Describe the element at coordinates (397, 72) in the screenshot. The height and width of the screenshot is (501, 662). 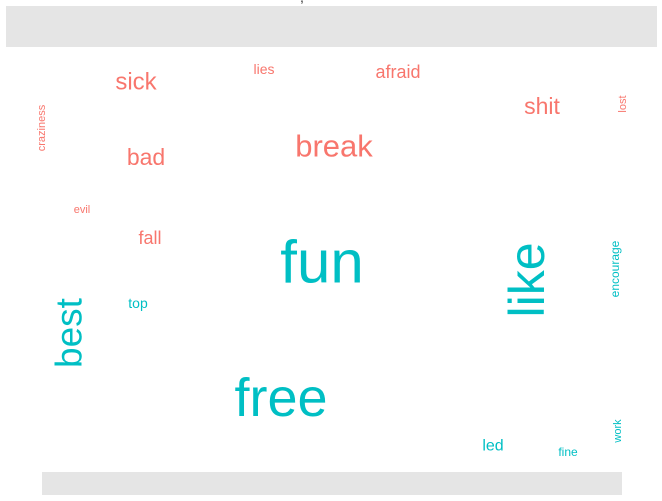
I see `word-afraid: afraid` at that location.